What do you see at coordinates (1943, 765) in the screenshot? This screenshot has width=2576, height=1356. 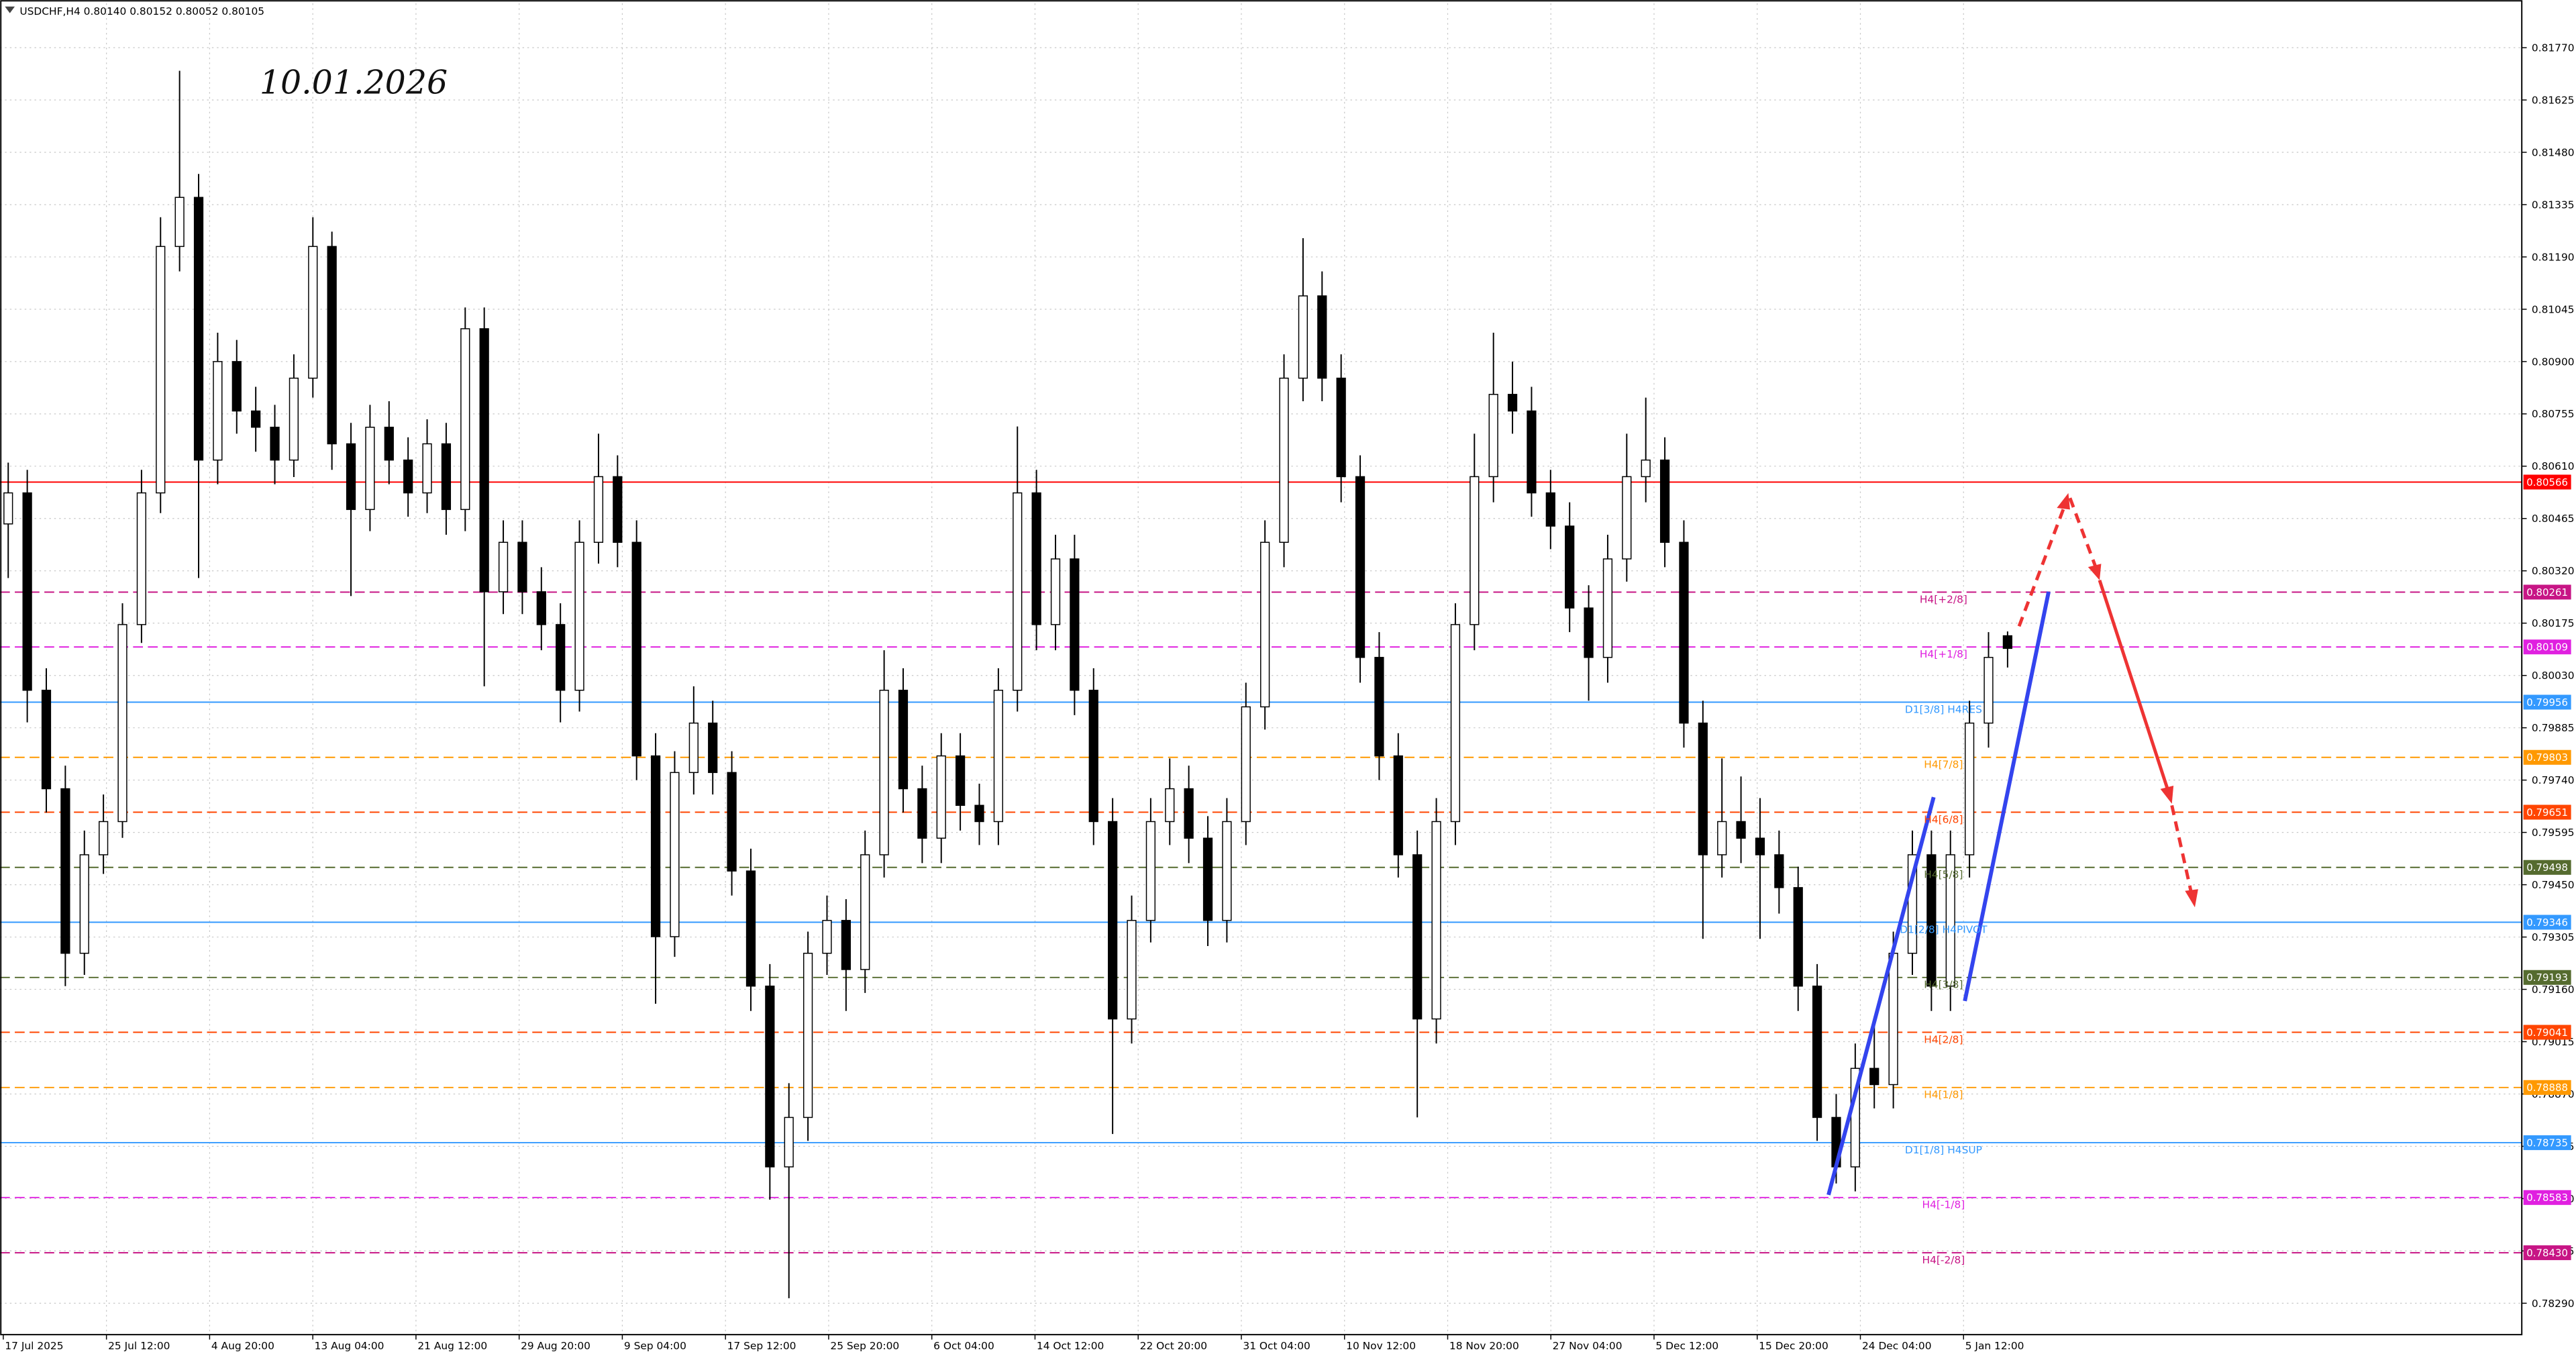 I see `level-label: H4[7/8]` at bounding box center [1943, 765].